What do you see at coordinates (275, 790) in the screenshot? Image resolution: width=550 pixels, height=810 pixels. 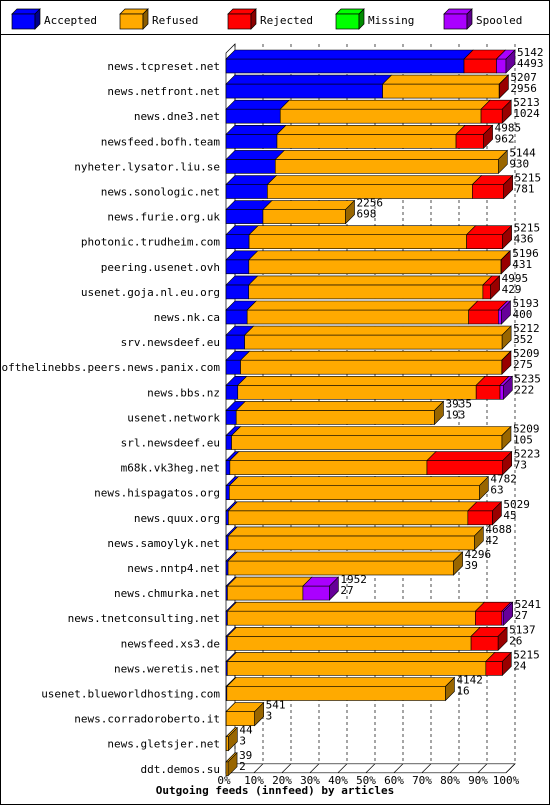 I see `chart-title: Outgoing feeds (innfeed) by articles` at bounding box center [275, 790].